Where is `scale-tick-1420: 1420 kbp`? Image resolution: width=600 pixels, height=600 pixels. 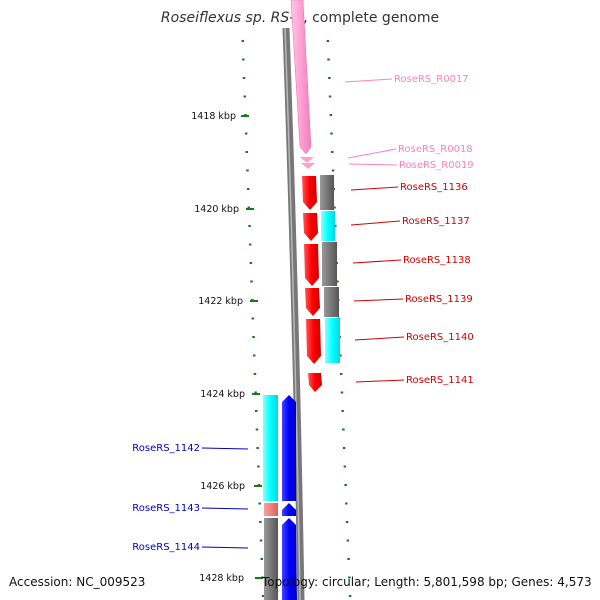 scale-tick-1420: 1420 kbp is located at coordinates (224, 209).